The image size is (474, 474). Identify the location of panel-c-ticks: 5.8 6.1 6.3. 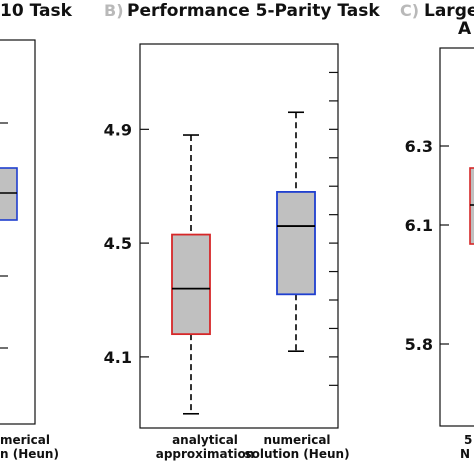
(427, 245).